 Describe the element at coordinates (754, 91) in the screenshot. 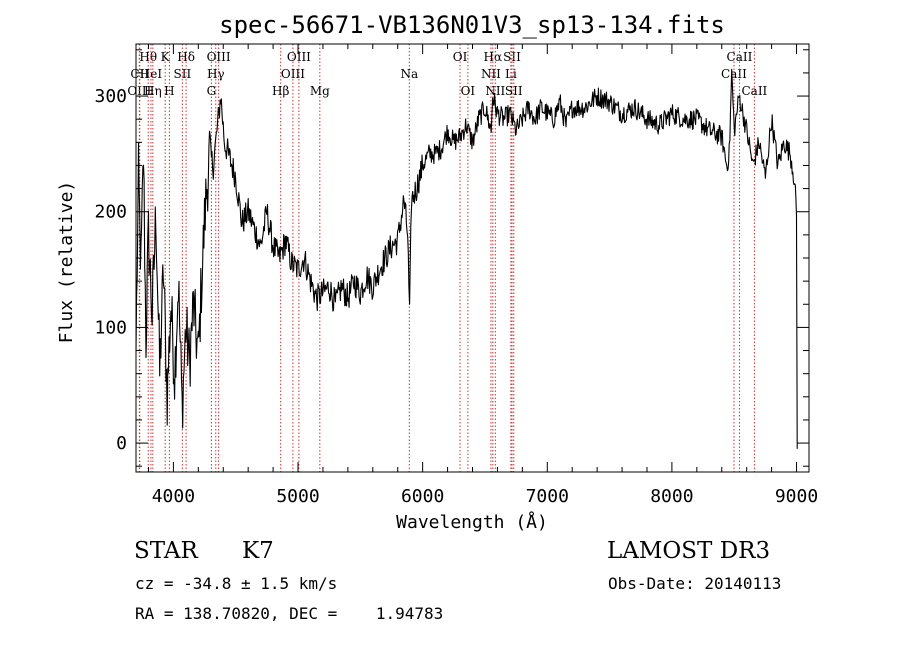

I see `line-marker-label-27: CaII` at that location.